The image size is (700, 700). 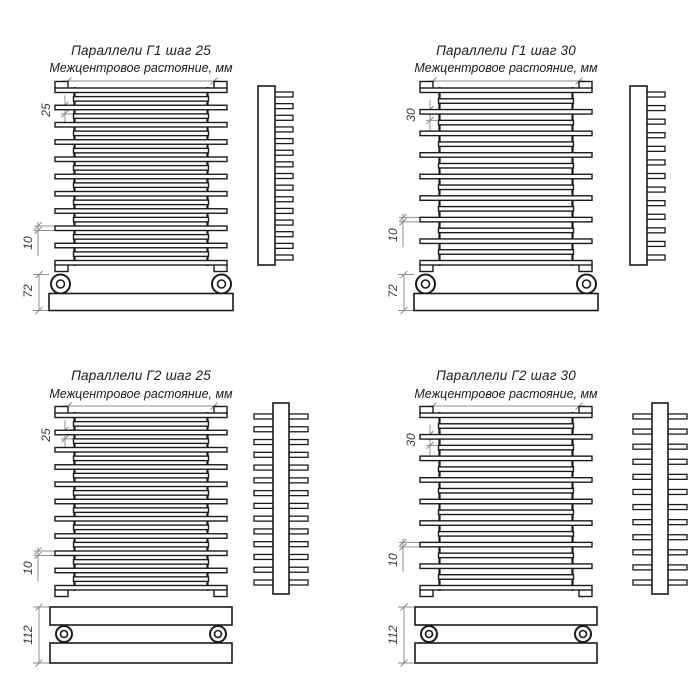 What do you see at coordinates (506, 50) in the screenshot?
I see `diagram-title: Параллели Г1 шаг 30` at bounding box center [506, 50].